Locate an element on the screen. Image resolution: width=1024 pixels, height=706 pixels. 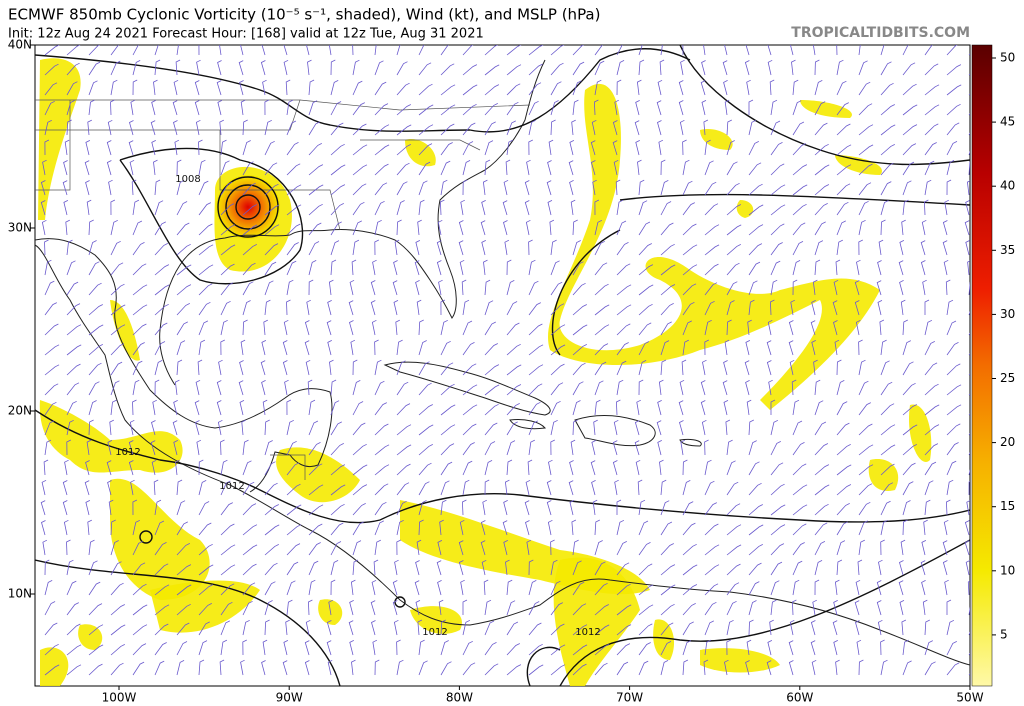
colorbar-label: 40 is located at coordinates (1007, 186).